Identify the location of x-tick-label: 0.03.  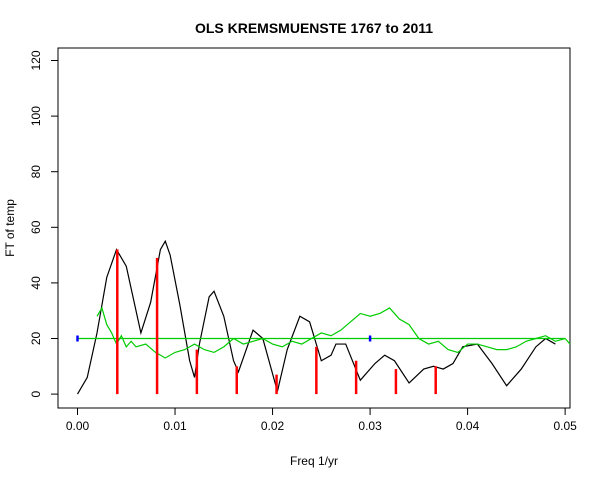
(370, 426).